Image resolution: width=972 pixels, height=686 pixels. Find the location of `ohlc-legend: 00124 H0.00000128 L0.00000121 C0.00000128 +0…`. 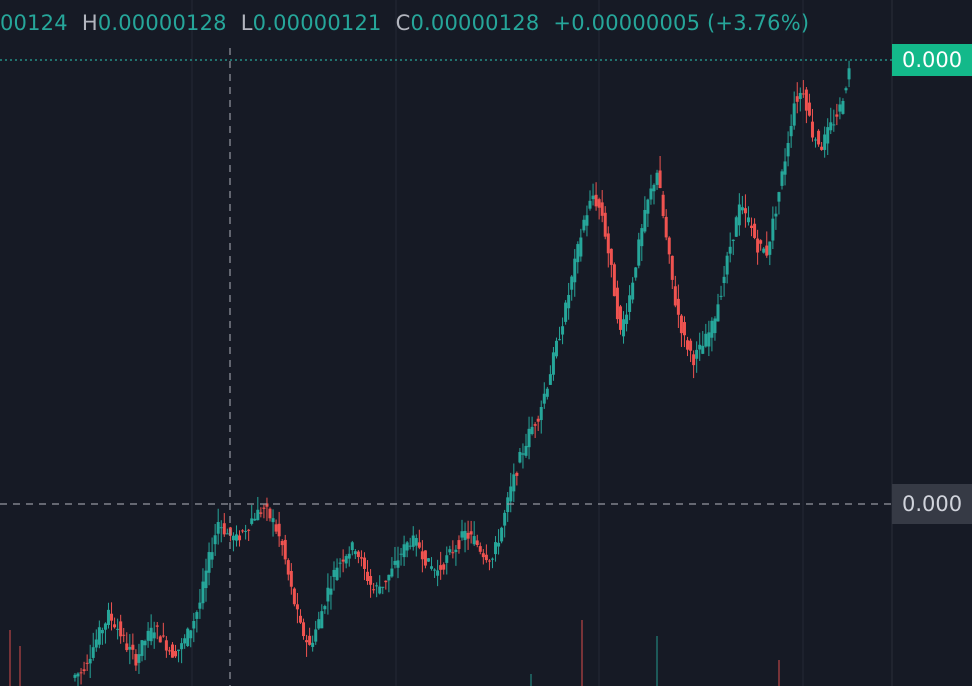

ohlc-legend: 00124 H0.00000128 L0.00000121 C0.00000128 +0… is located at coordinates (404, 23).